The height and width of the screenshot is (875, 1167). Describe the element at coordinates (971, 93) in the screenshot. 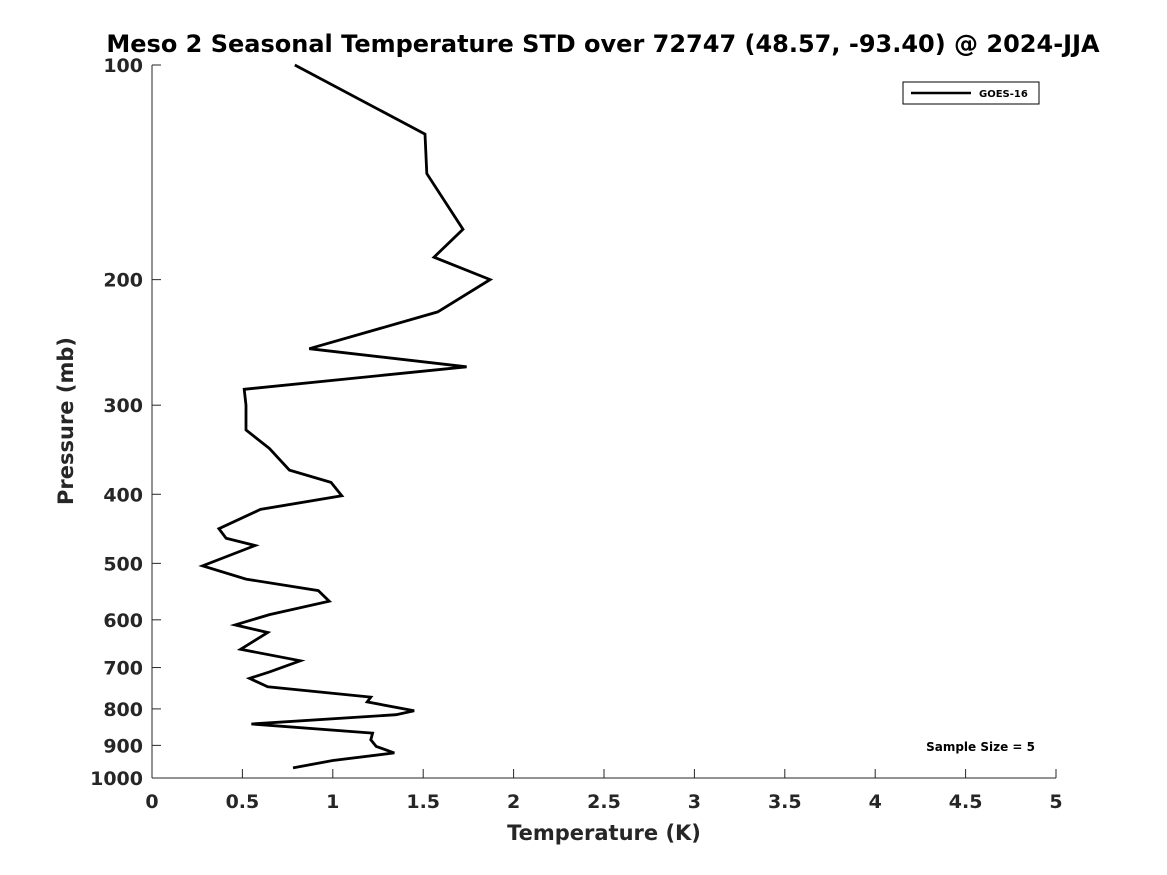

I see `legend: GOES-16` at that location.